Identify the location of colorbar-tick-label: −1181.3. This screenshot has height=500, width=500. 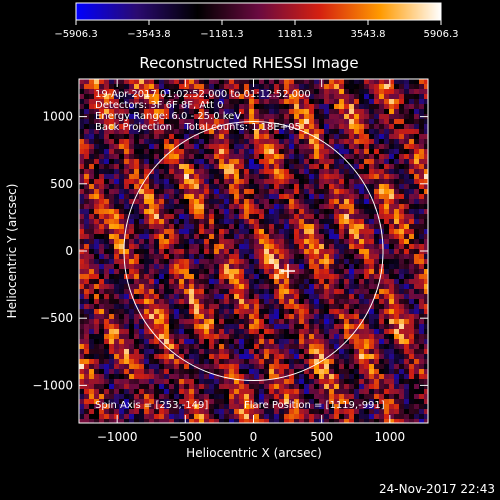
(221, 34).